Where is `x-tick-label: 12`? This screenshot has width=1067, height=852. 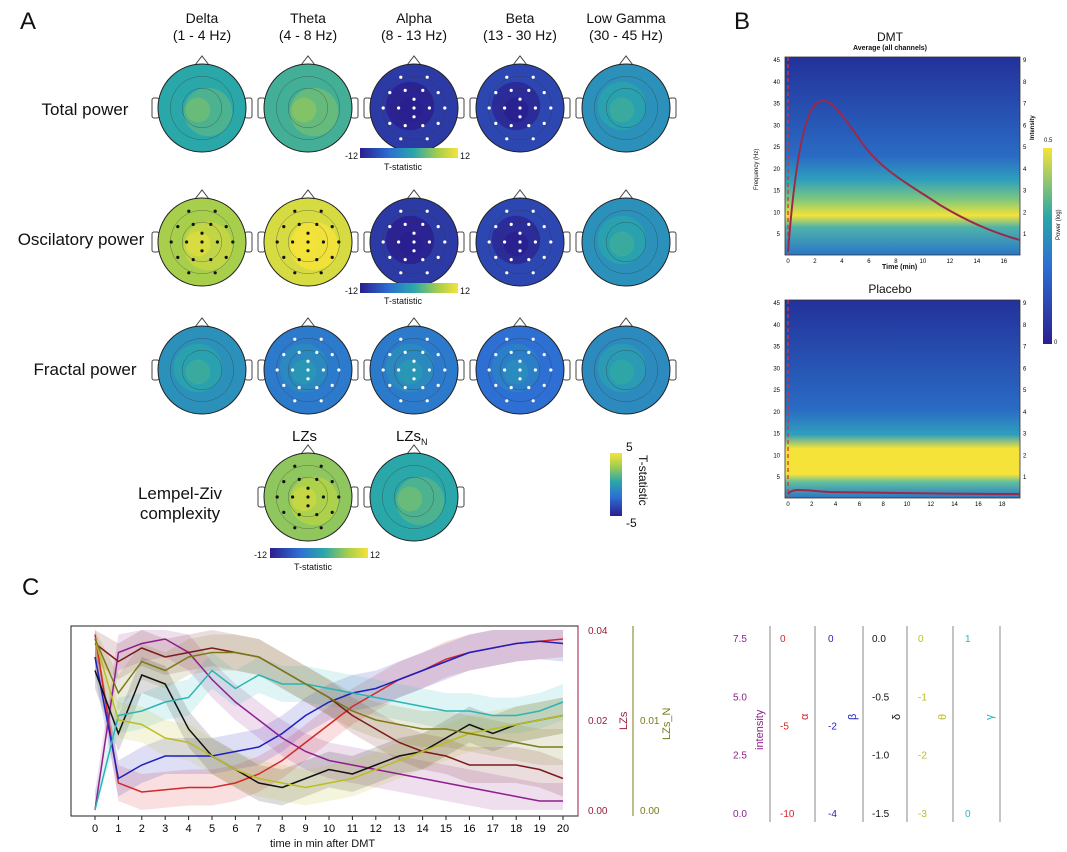 x-tick-label: 12 is located at coordinates (376, 829).